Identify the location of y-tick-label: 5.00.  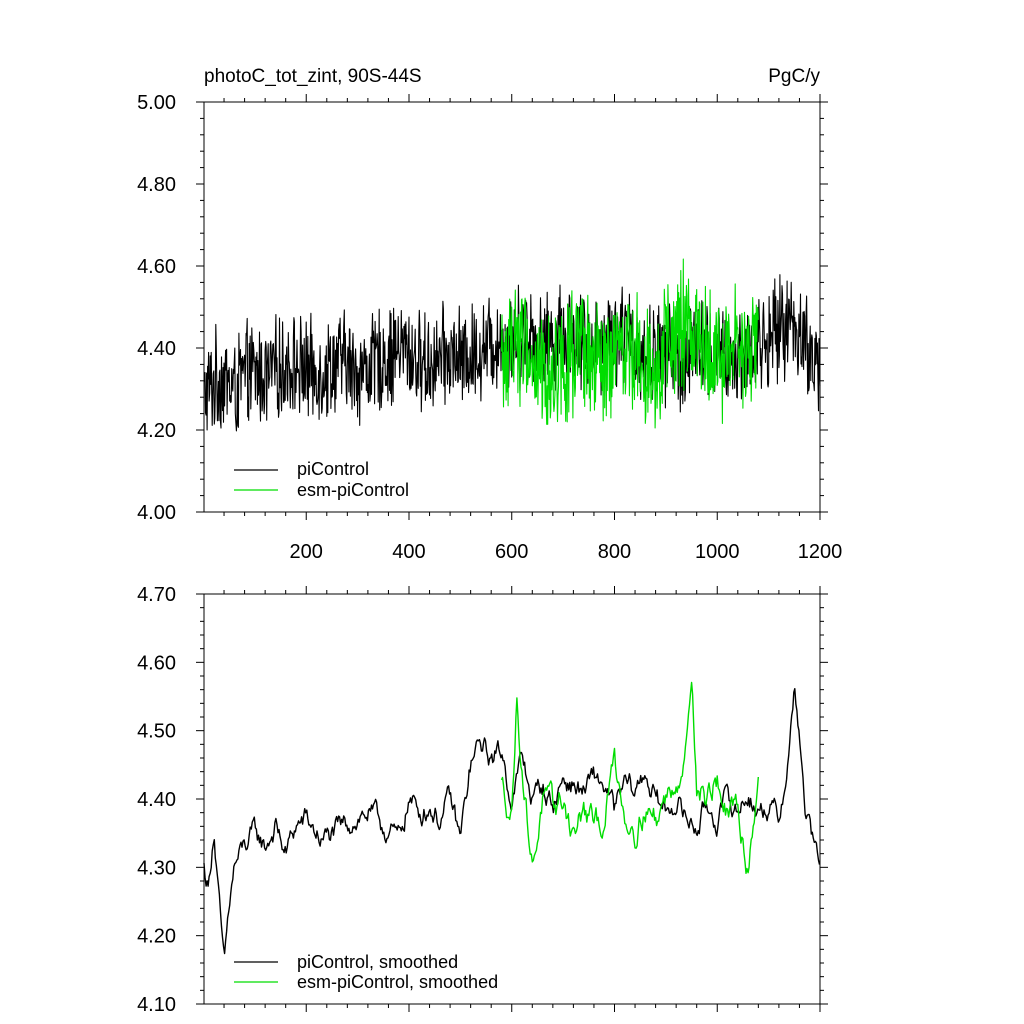
(156, 103).